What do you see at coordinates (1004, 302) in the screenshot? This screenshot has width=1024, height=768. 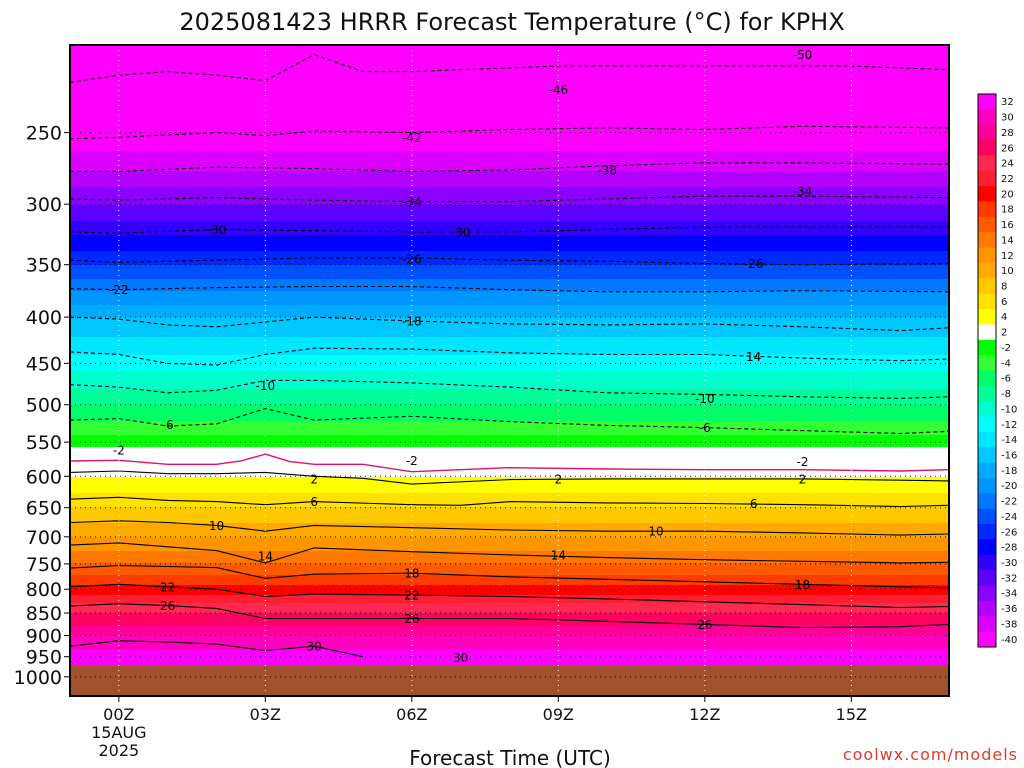 I see `colorbar-label: 6` at bounding box center [1004, 302].